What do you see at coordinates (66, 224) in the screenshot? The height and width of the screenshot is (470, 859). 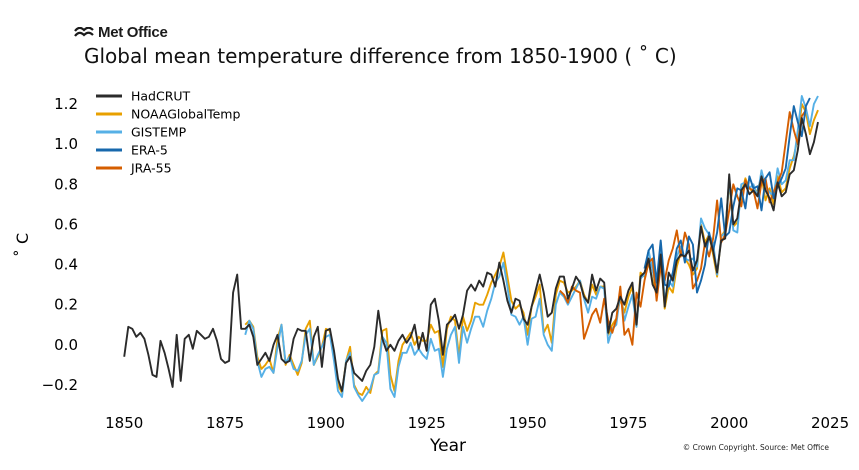 I see `y-tick-label: 0.6` at bounding box center [66, 224].